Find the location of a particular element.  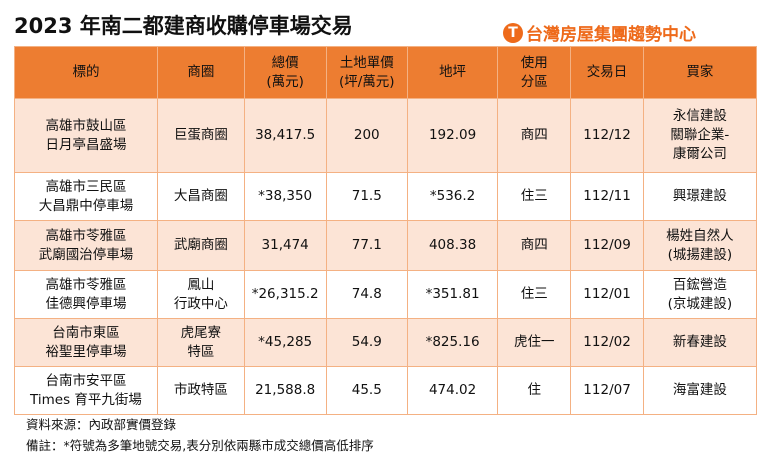

cell-line: 高雄市鼓山區 is located at coordinates (86, 125).